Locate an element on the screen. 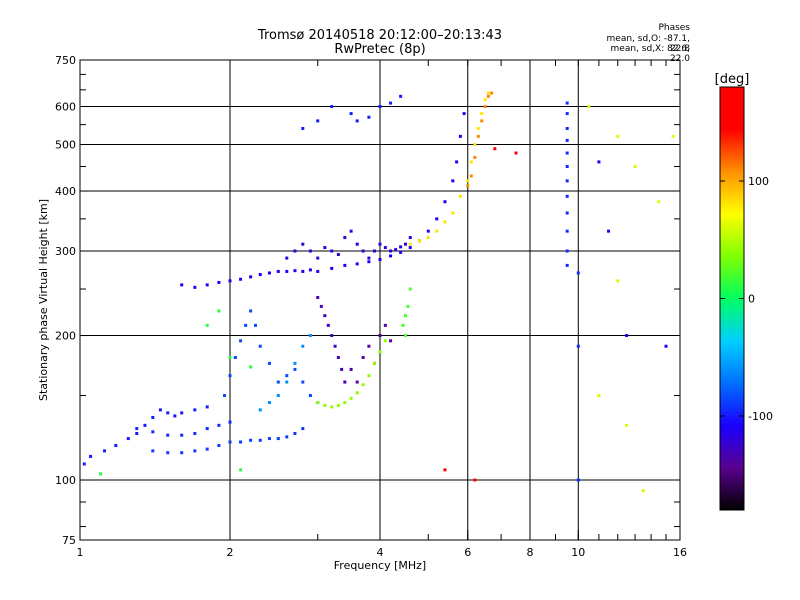 This screenshot has height=600, width=800. phases-o-stats: mean, sd,O: -87.1, 22.8 is located at coordinates (648, 44).